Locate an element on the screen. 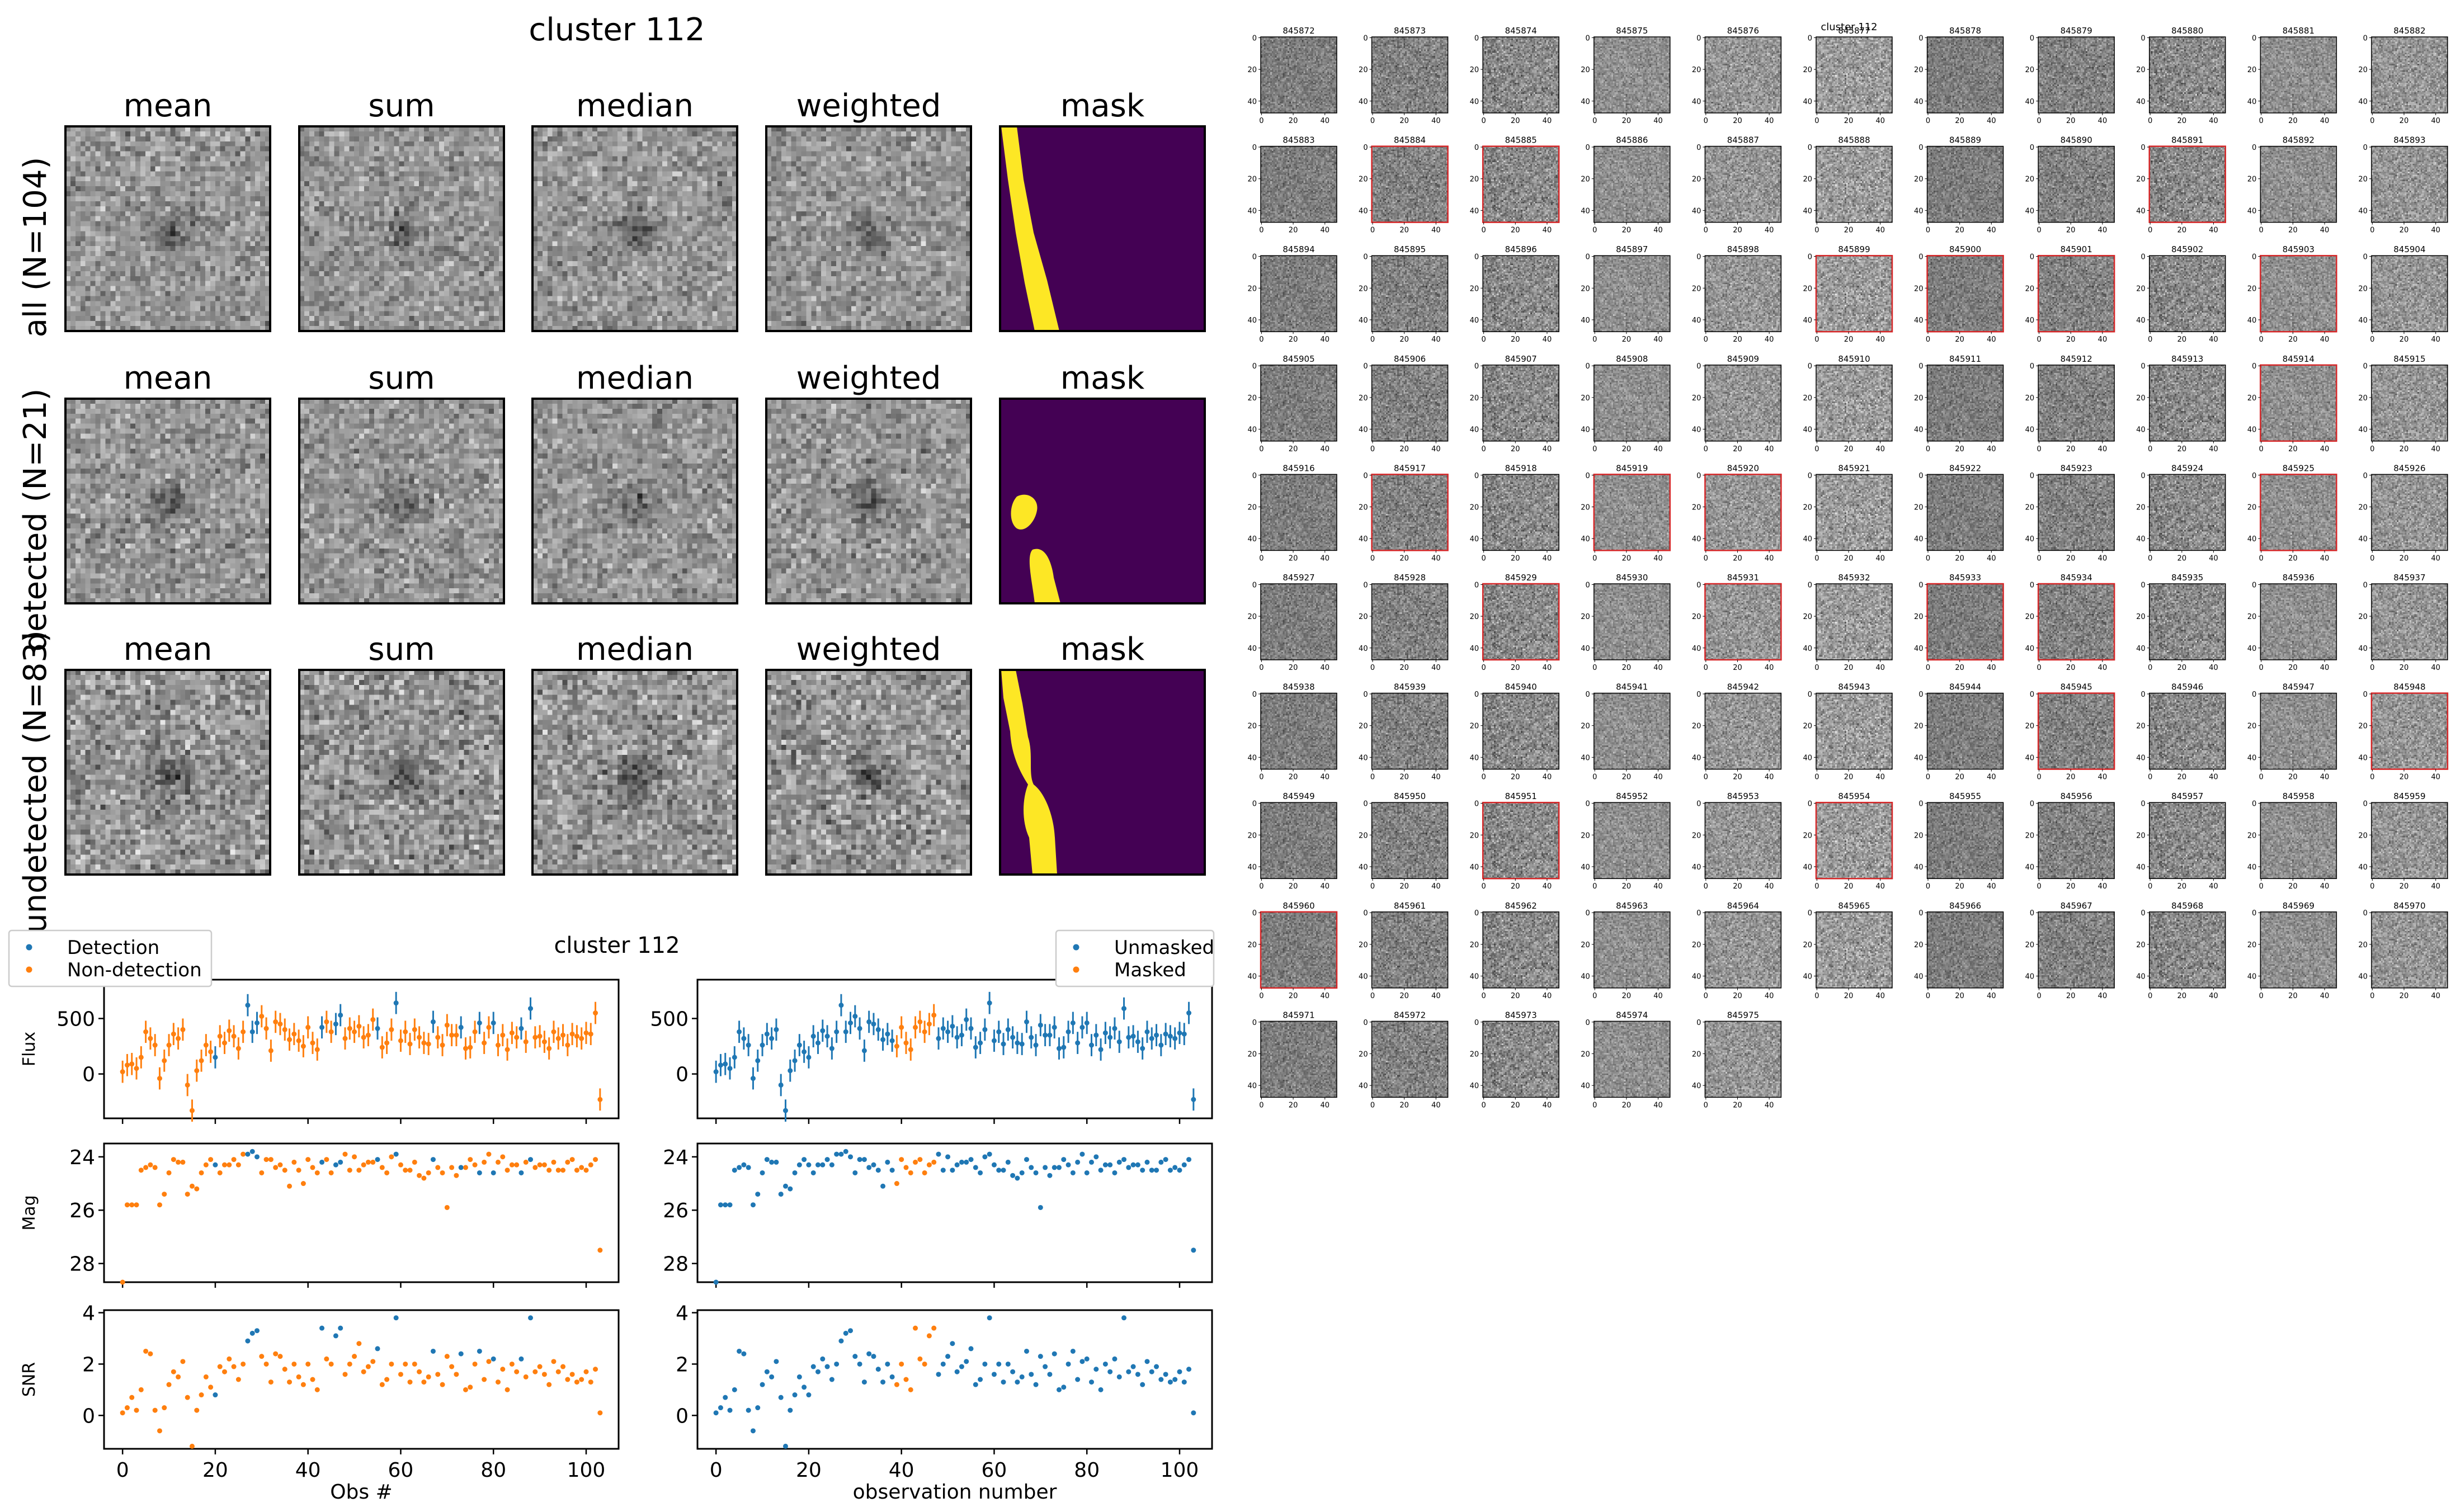 The width and height of the screenshot is (2461, 1512). cutout-id-label: 845952 is located at coordinates (1632, 796).